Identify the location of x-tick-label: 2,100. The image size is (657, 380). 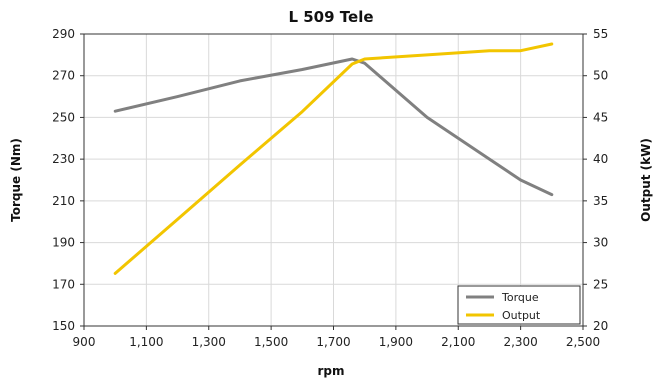
(458, 342).